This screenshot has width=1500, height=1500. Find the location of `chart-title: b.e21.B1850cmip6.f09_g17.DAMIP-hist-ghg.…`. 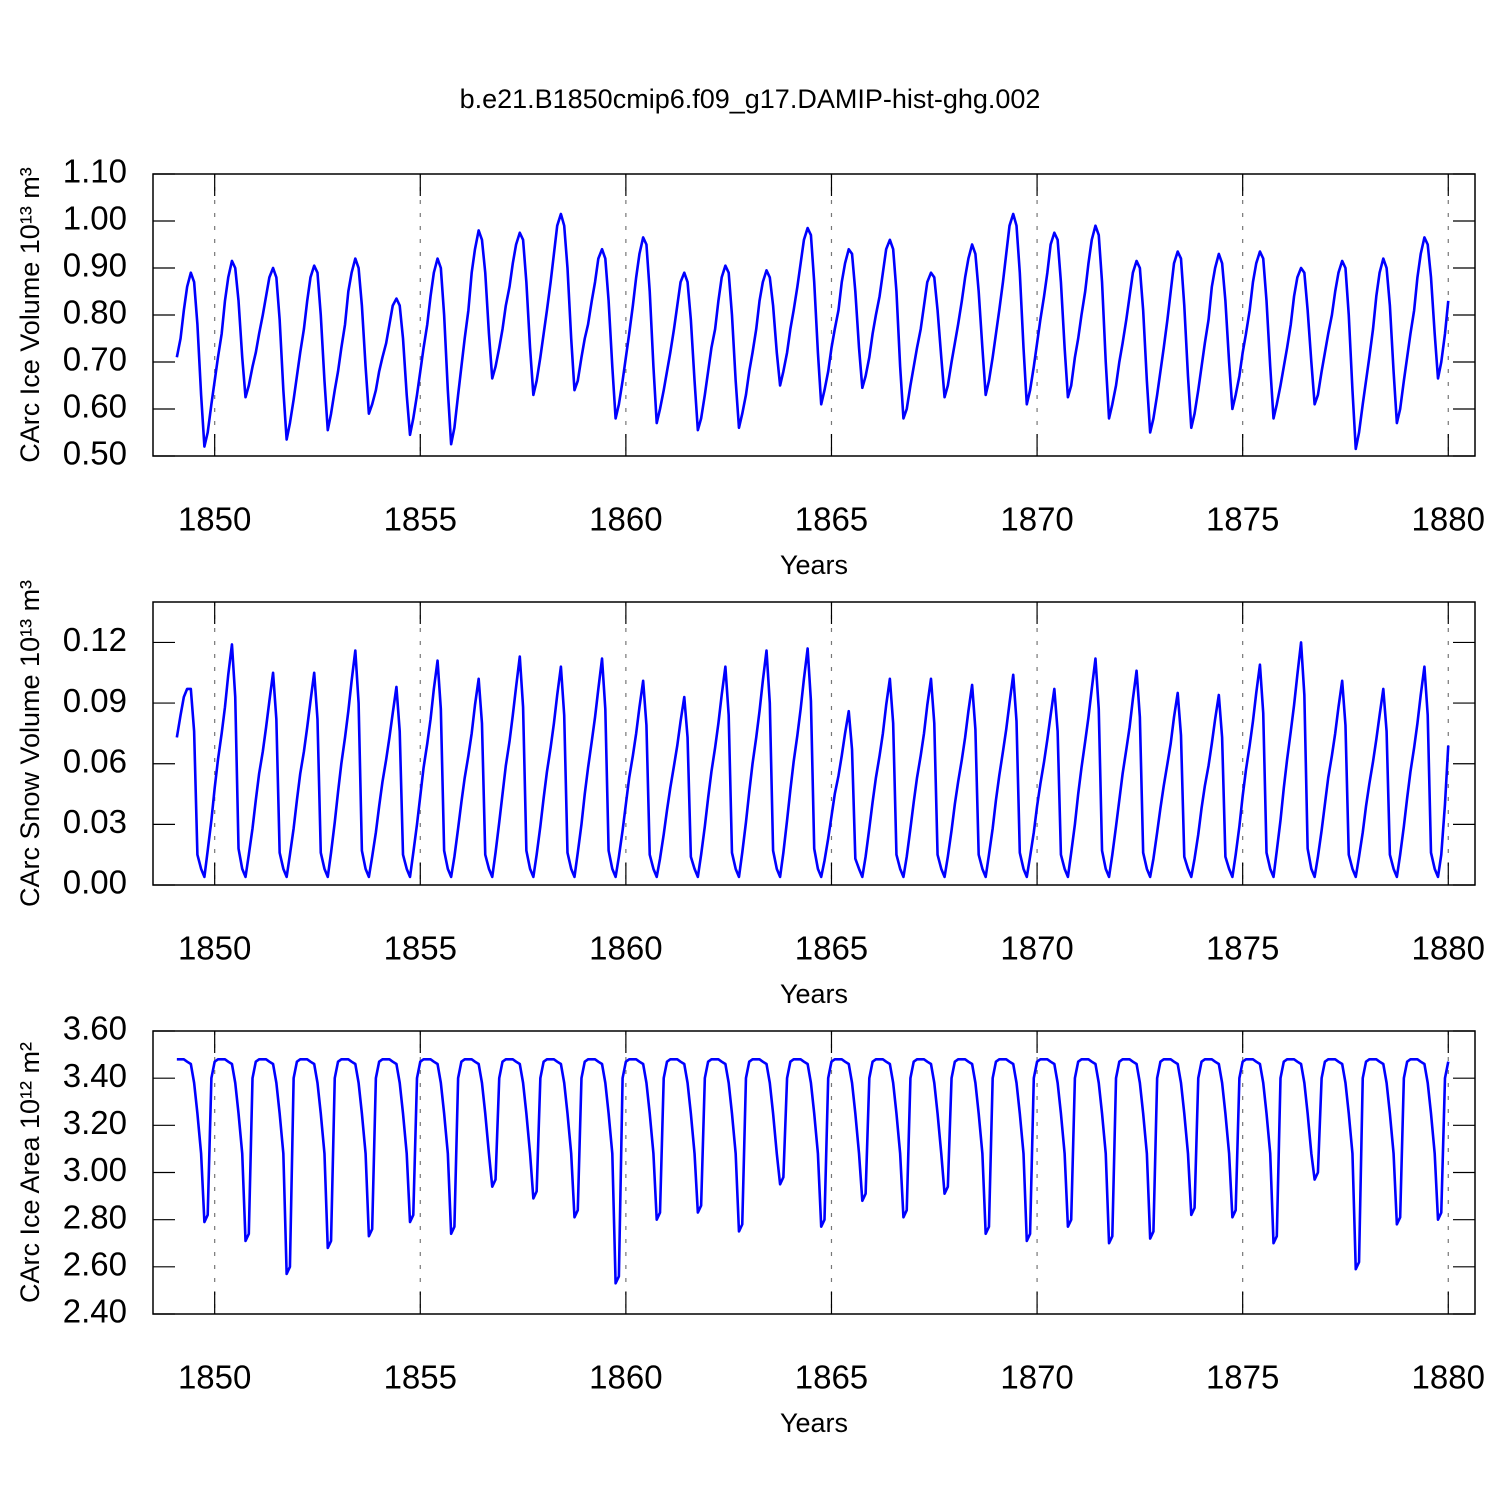

chart-title: b.e21.B1850cmip6.f09_g17.DAMIP-hist-ghg.… is located at coordinates (750, 99).